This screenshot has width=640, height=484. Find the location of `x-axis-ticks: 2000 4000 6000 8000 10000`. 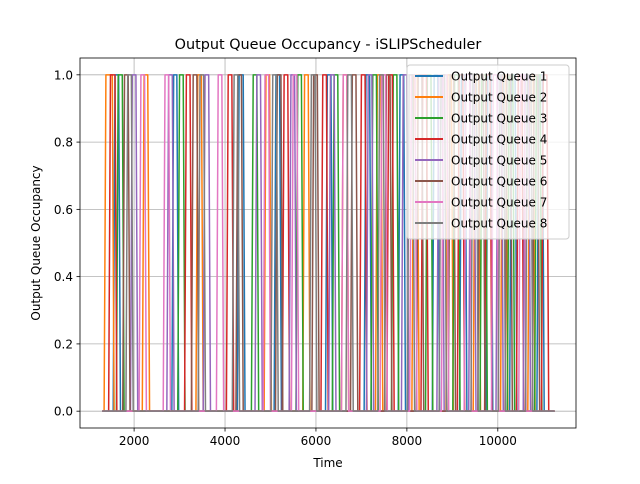

x-axis-ticks: 2000 4000 6000 8000 10000 is located at coordinates (318, 438).